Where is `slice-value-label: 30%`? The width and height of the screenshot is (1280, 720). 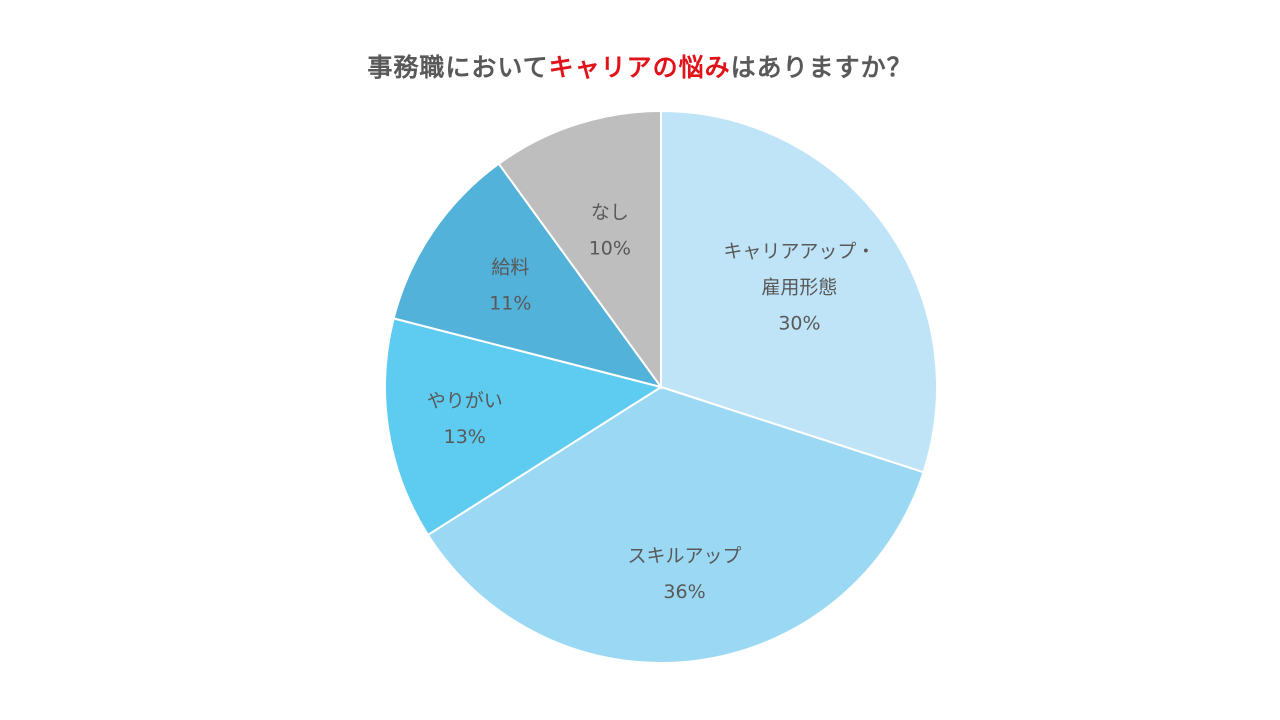 slice-value-label: 30% is located at coordinates (799, 323).